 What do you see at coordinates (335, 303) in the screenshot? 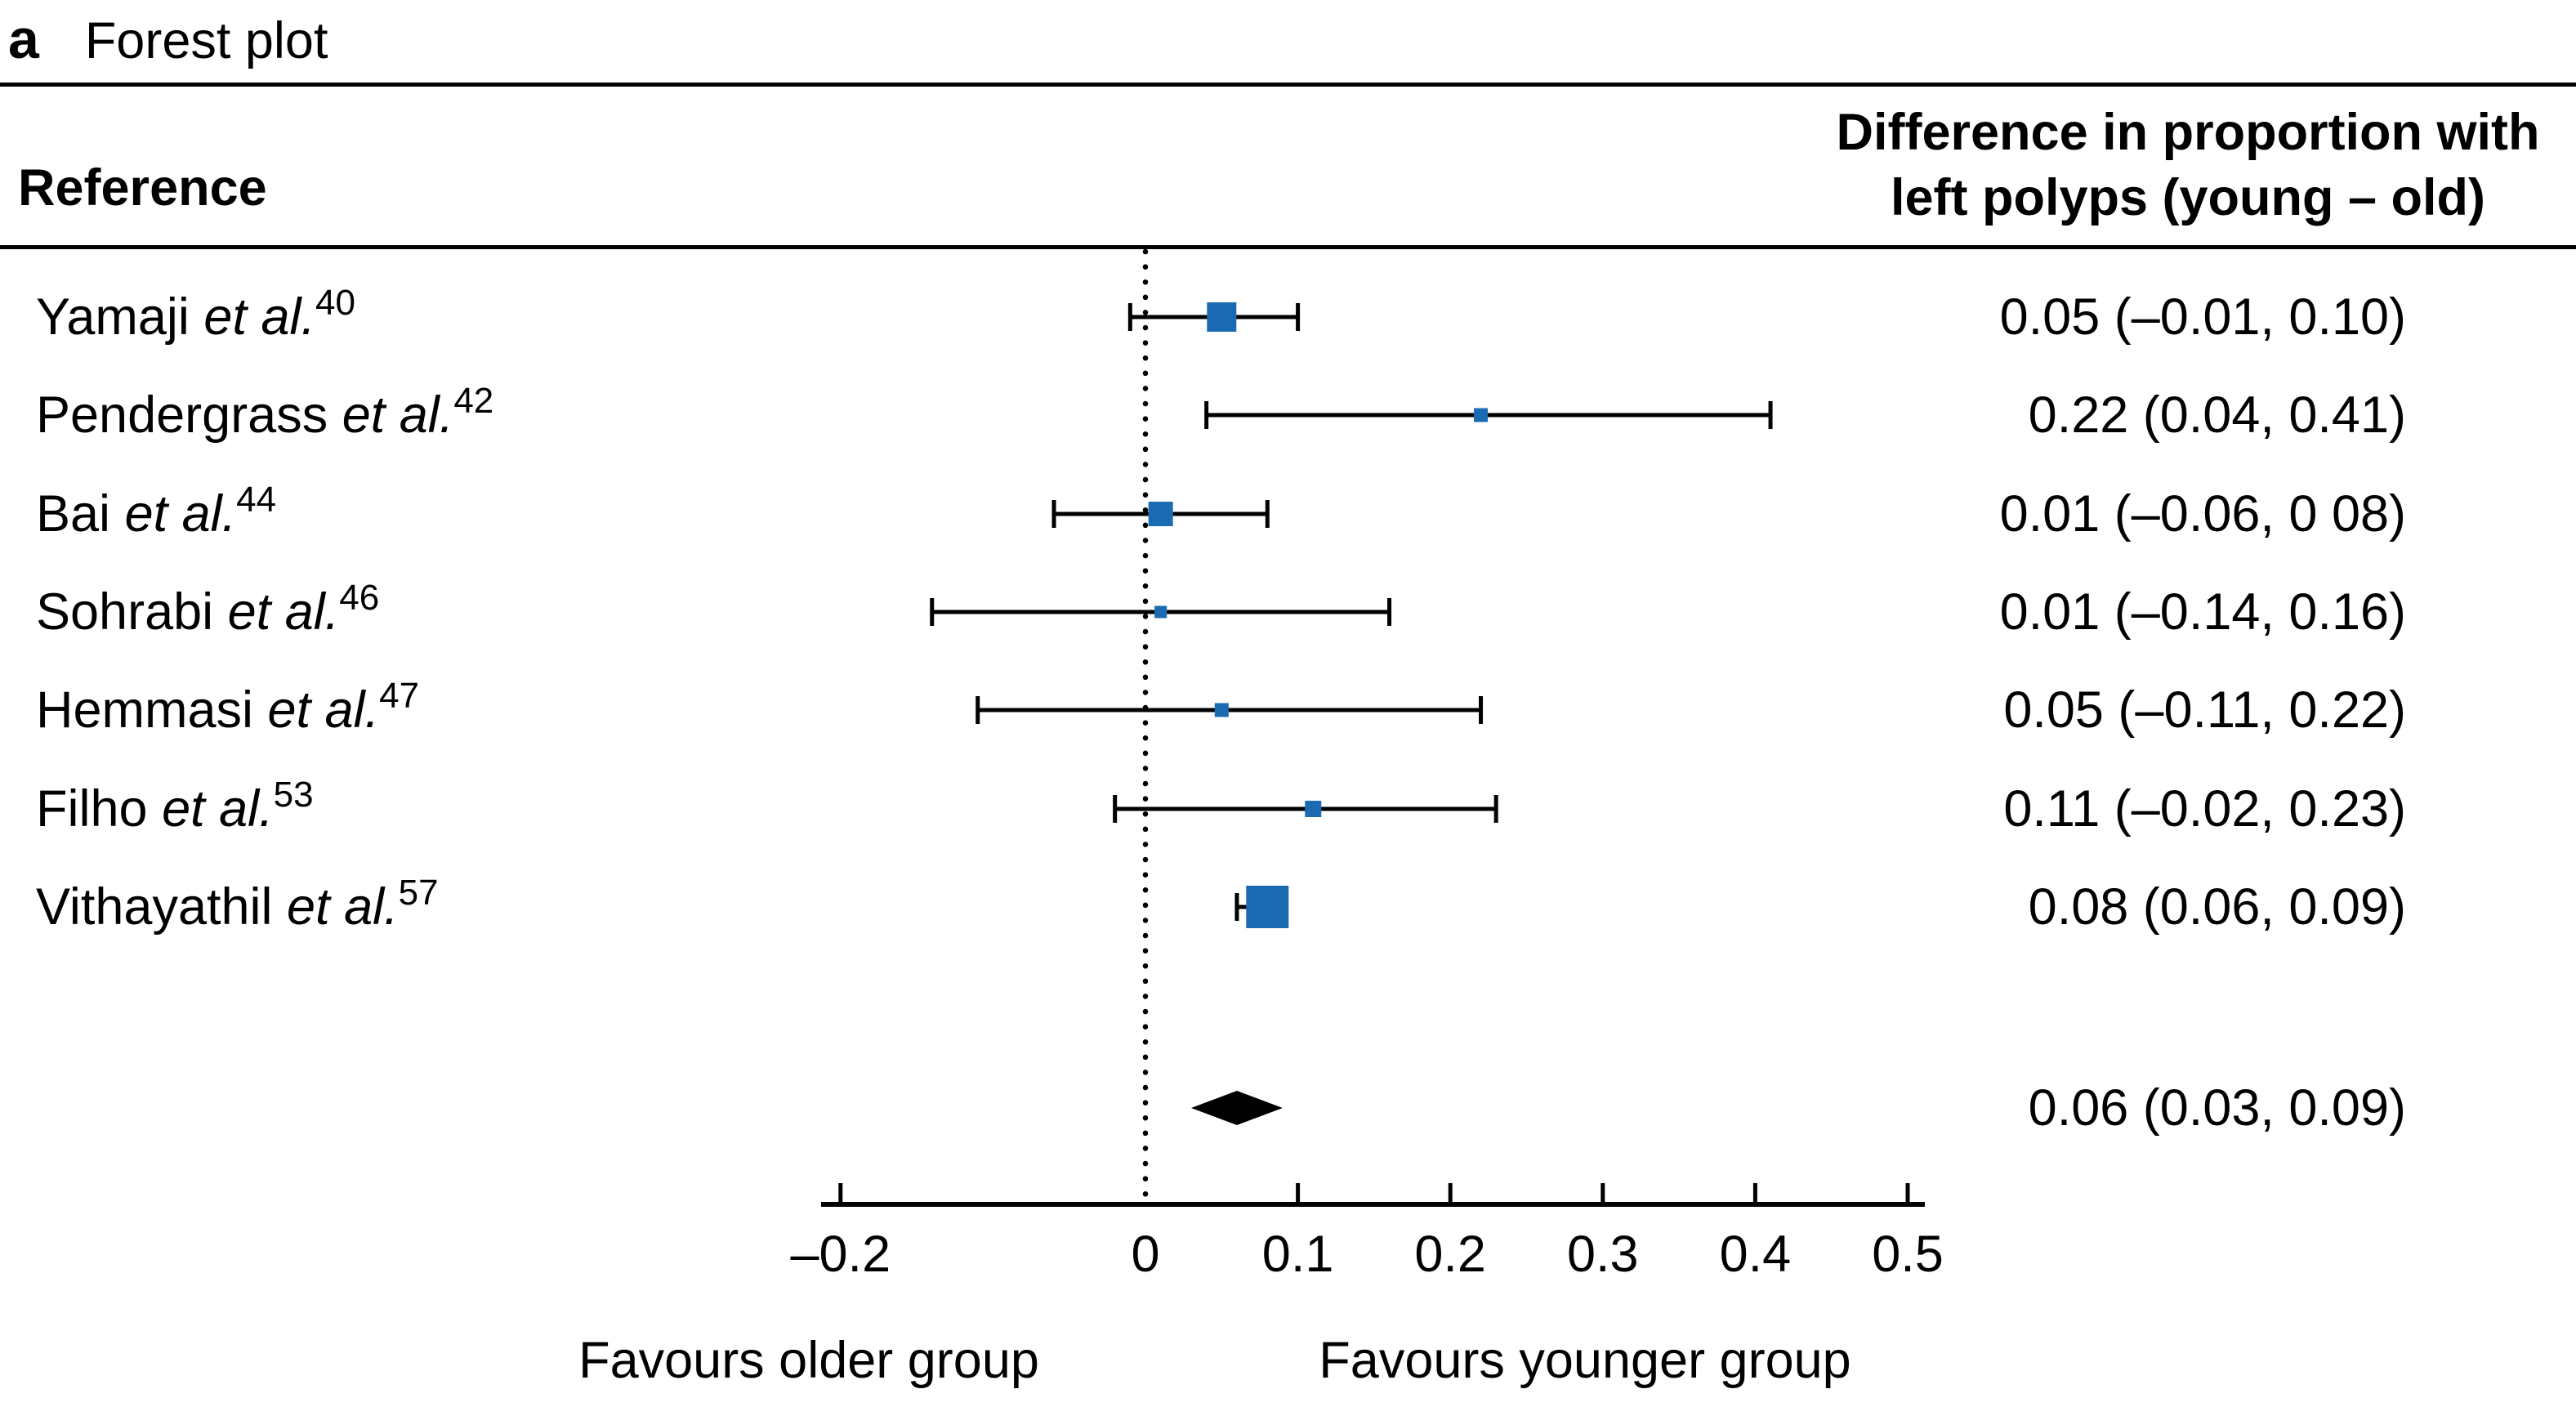
I see `study-ref-number: 40` at bounding box center [335, 303].